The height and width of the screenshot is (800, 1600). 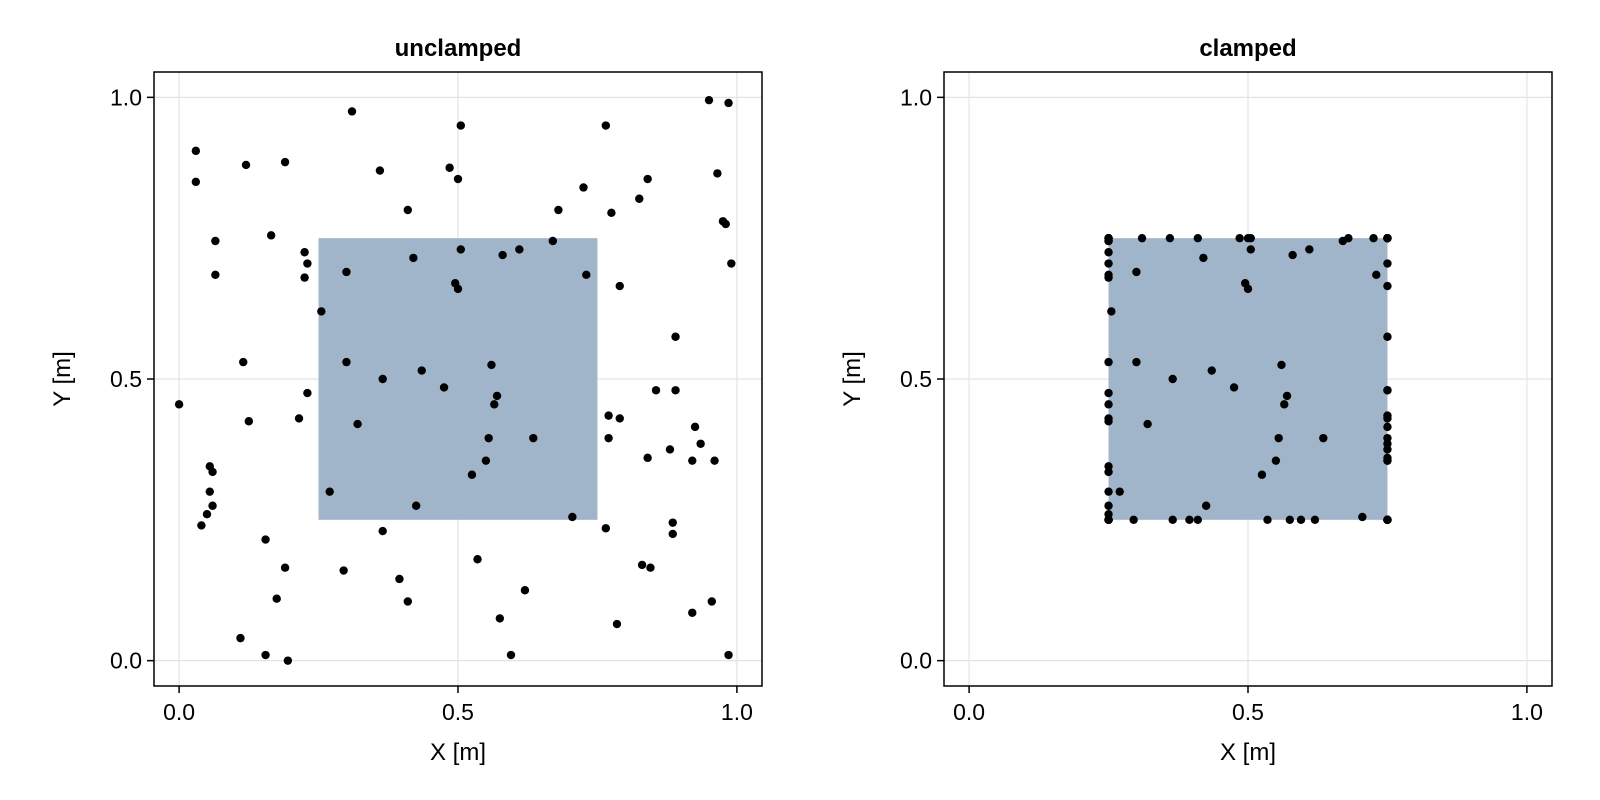 I want to click on y-tick-label: 1.0, so click(x=126, y=97).